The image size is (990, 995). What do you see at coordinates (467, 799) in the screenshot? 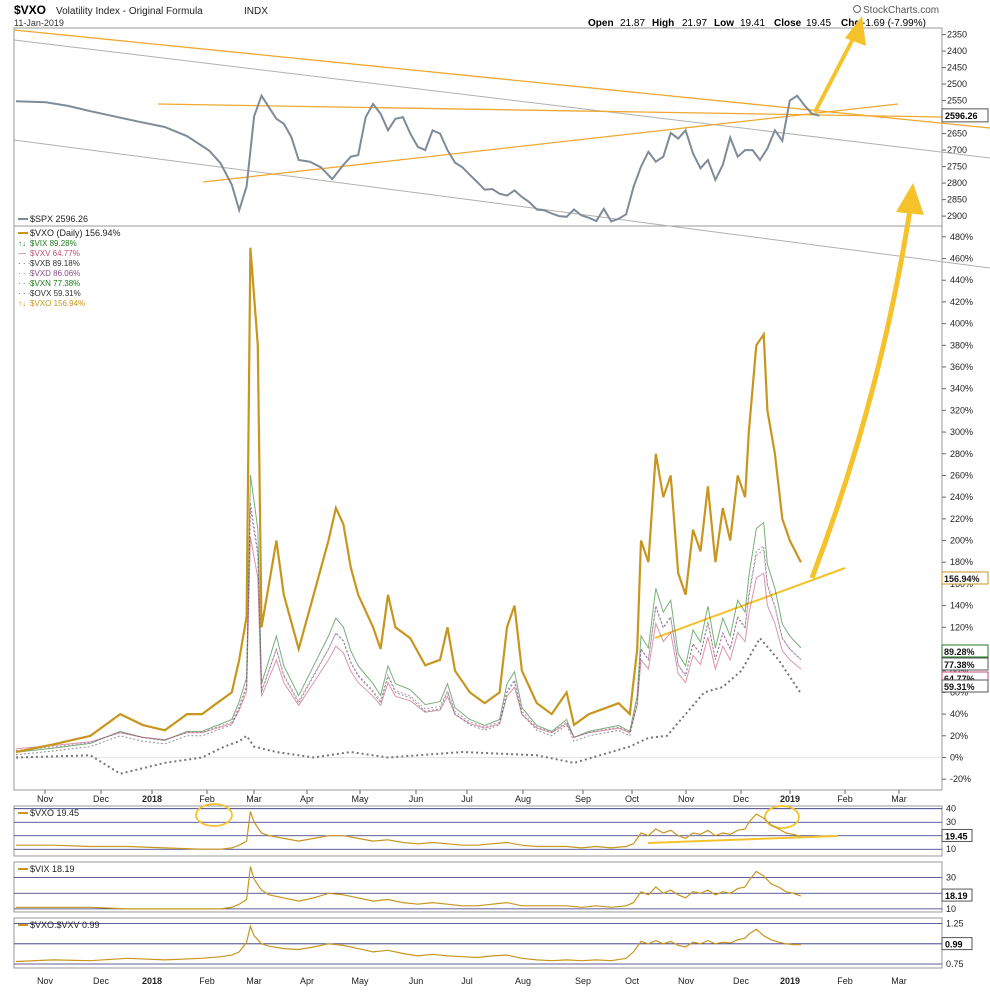
I see `month-label: Jul` at bounding box center [467, 799].